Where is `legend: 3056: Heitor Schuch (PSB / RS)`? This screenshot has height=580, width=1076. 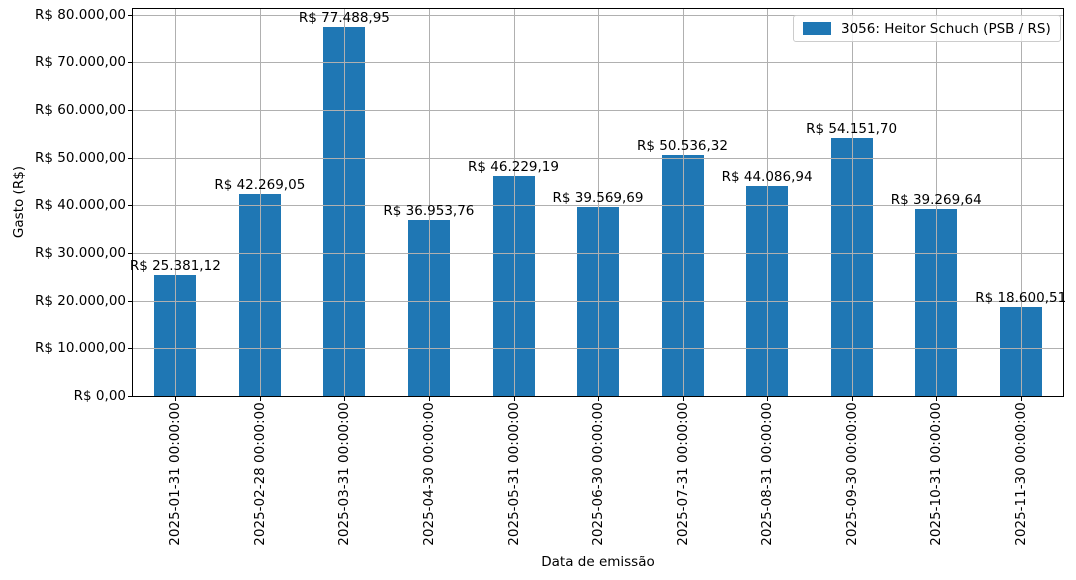 legend: 3056: Heitor Schuch (PSB / RS) is located at coordinates (927, 28).